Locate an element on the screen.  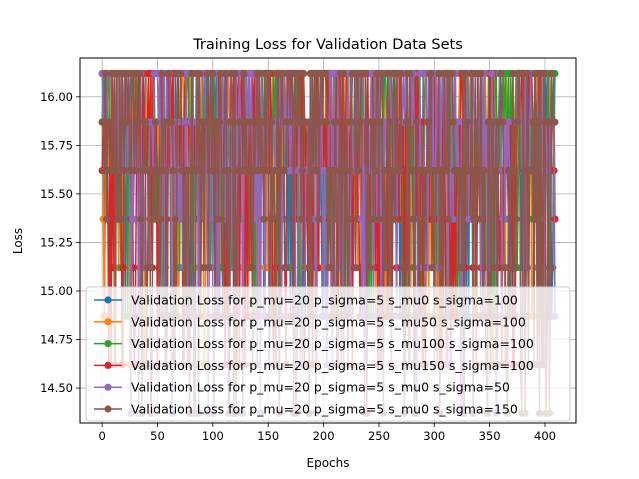
x-tick-label: 300 is located at coordinates (434, 436).